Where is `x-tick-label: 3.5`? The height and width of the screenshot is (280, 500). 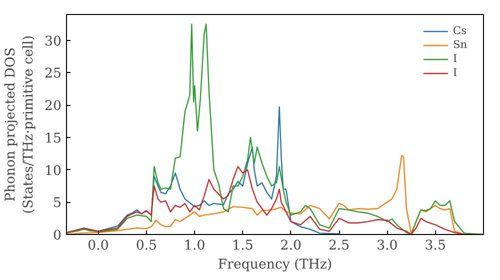 x-tick-label: 3.5 is located at coordinates (435, 246).